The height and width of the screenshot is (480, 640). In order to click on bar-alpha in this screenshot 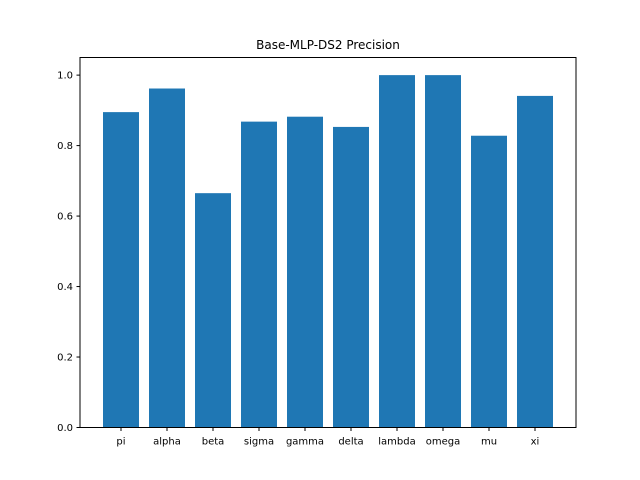, I will do `click(167, 258)`.